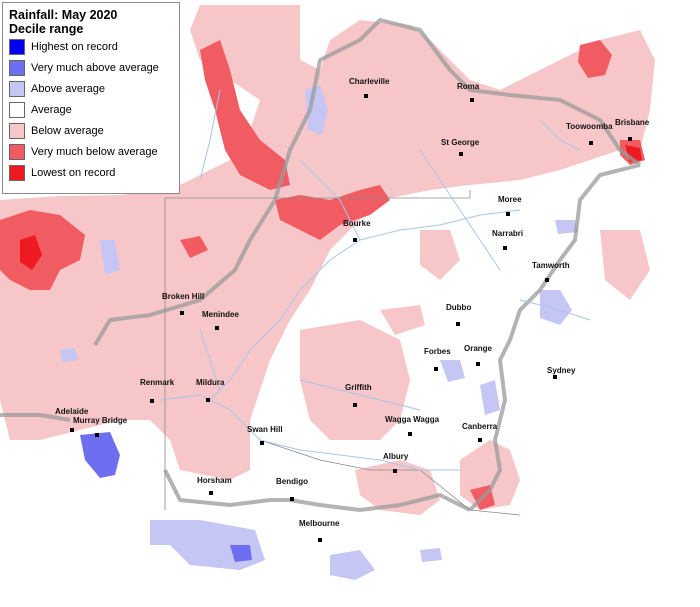 Image resolution: width=700 pixels, height=607 pixels. What do you see at coordinates (157, 382) in the screenshot?
I see `svg-text: Renmark` at bounding box center [157, 382].